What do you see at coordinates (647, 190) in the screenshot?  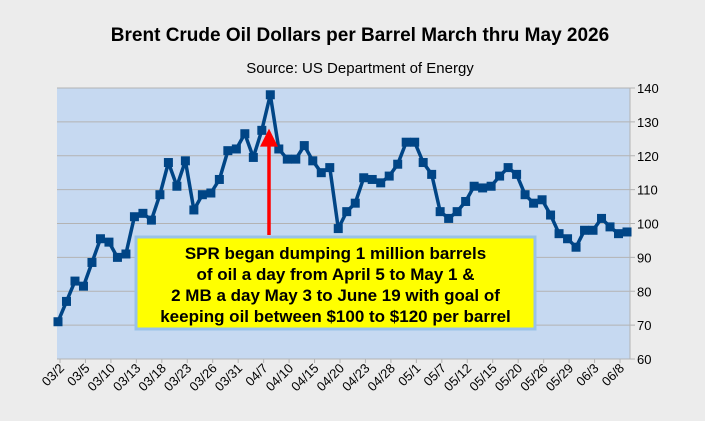 I see `y-tick-label: 110` at bounding box center [647, 190].